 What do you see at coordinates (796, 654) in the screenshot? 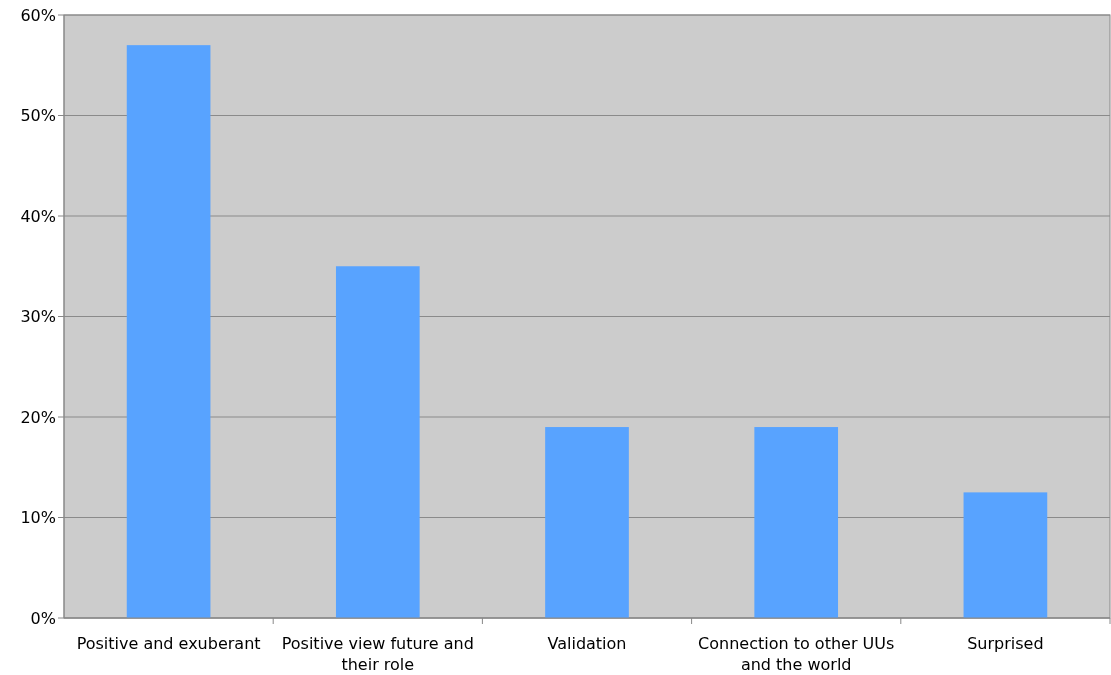
I see `x-tick-label: Connection to other UUs and the world` at bounding box center [796, 654].